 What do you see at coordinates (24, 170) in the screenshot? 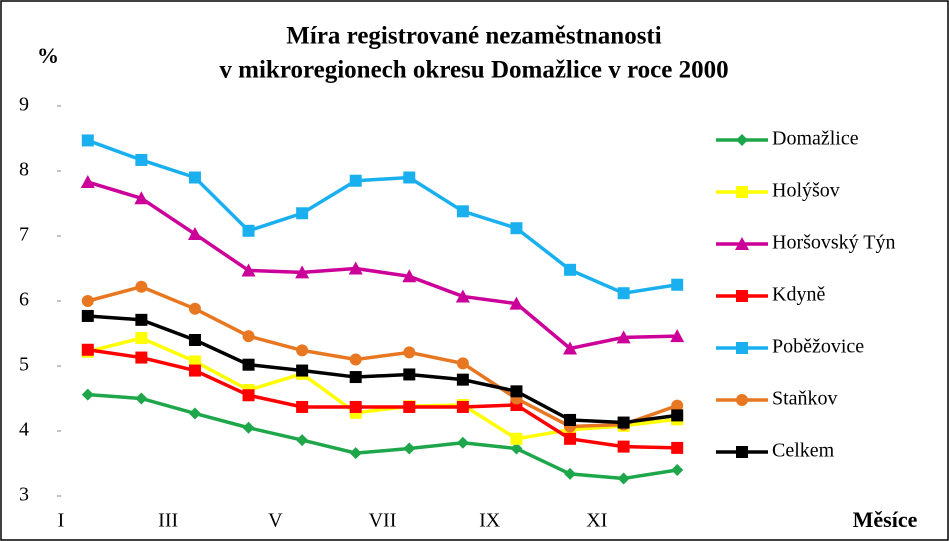
I see `y-tick-label: 8` at bounding box center [24, 170].